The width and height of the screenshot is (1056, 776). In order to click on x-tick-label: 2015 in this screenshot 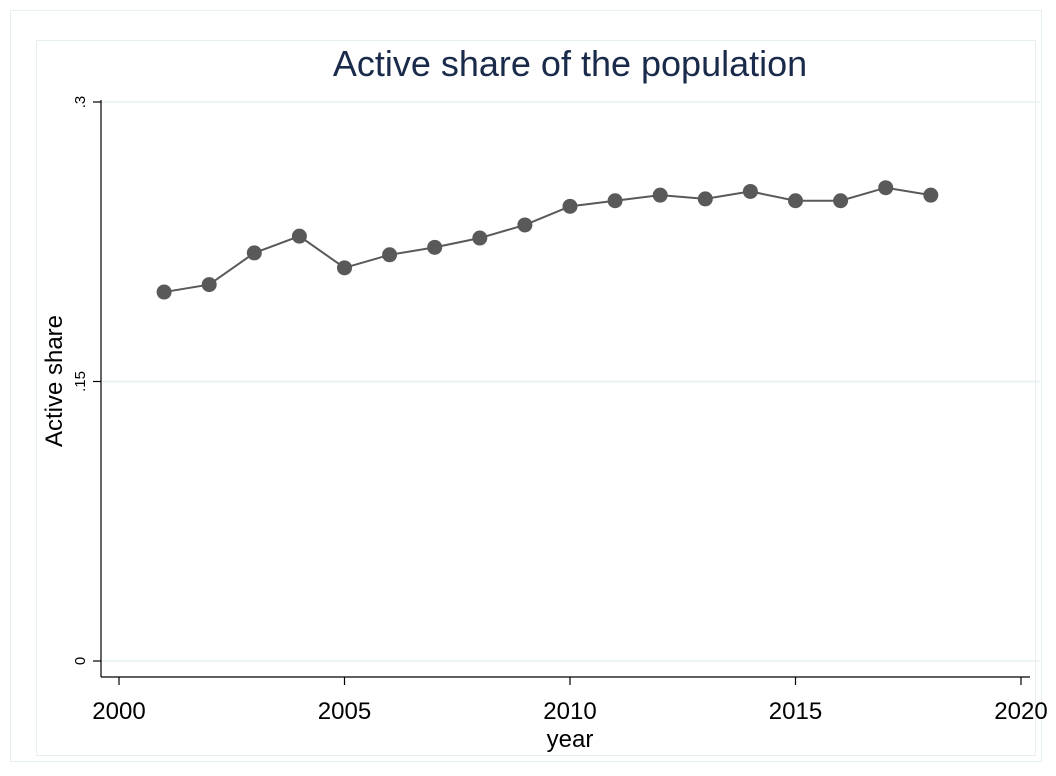, I will do `click(795, 711)`.